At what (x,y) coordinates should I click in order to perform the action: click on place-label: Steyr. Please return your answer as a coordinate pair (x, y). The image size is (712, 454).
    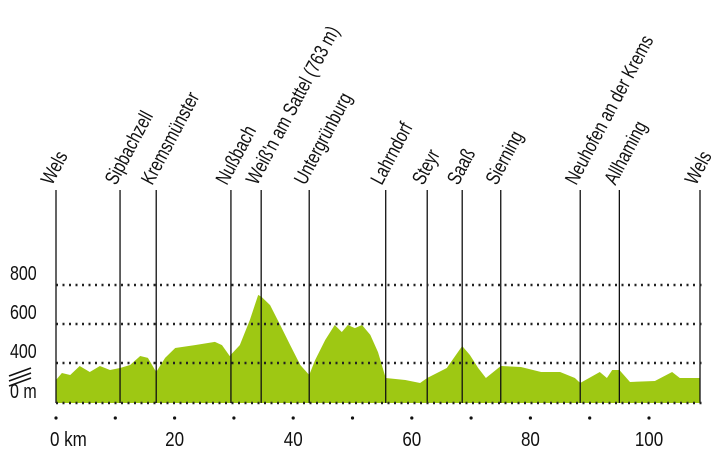
    Looking at the image, I should click on (425, 166).